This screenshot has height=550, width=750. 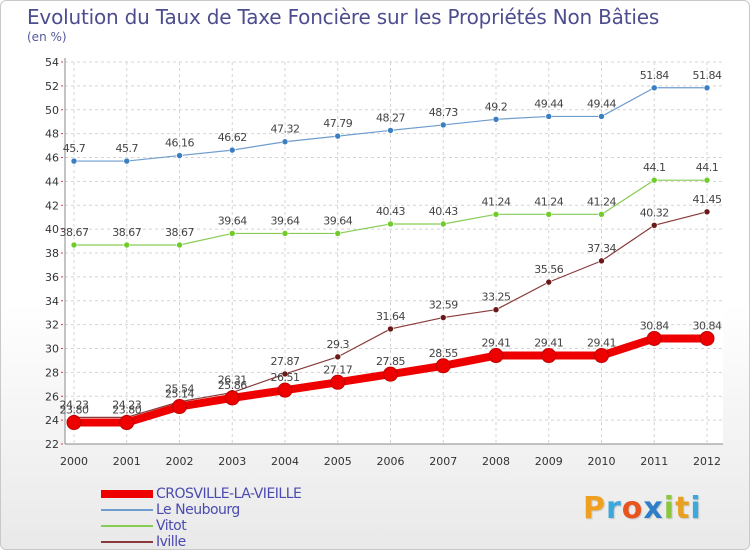 What do you see at coordinates (52, 181) in the screenshot?
I see `y-tick-label-11: 44` at bounding box center [52, 181].